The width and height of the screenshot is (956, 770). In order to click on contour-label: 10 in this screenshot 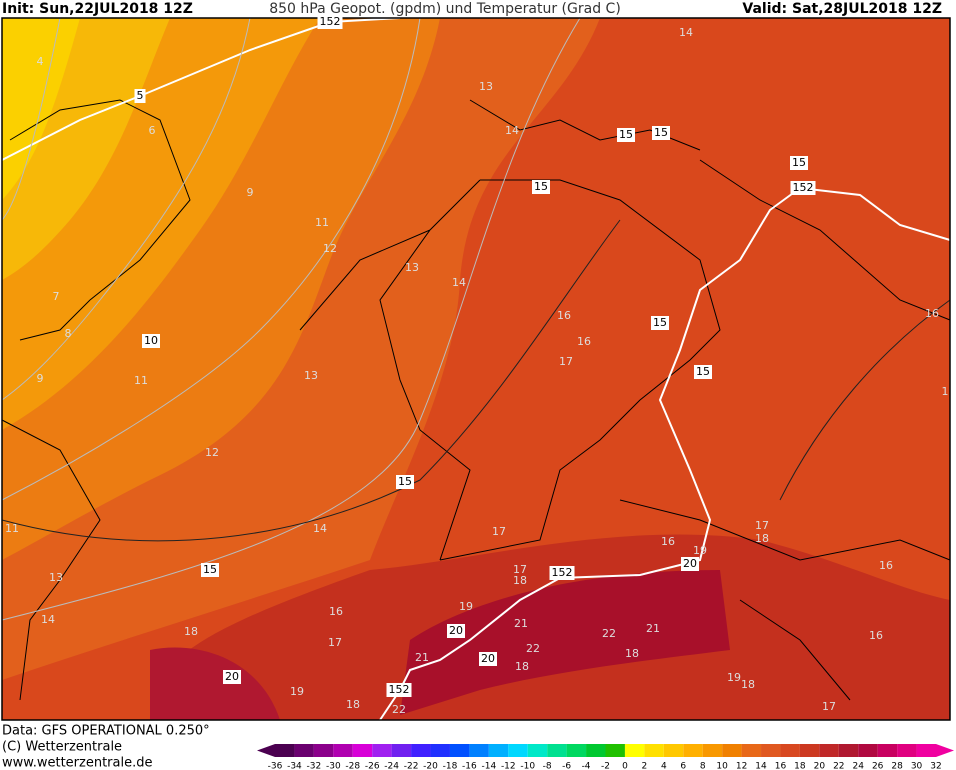, I will do `click(151, 340)`.